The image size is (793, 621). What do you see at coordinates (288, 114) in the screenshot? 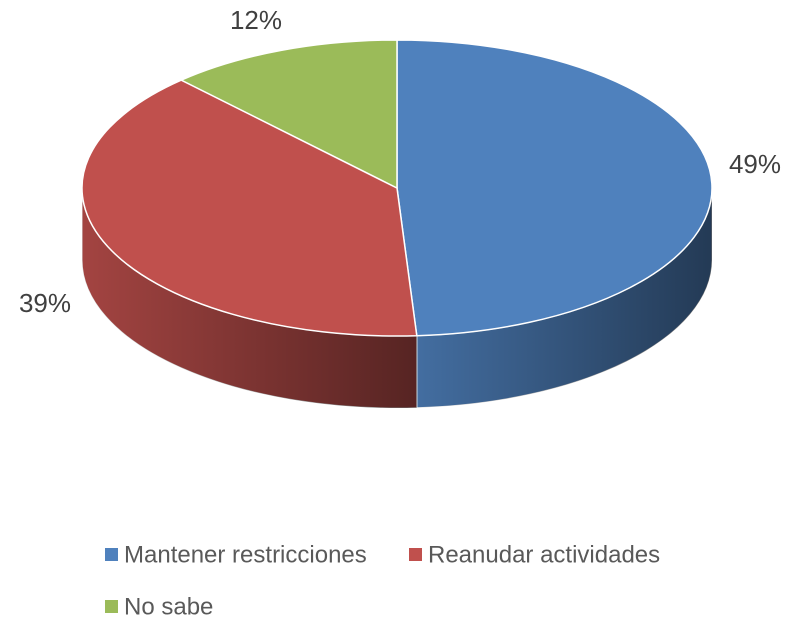
I see `slice` at bounding box center [288, 114].